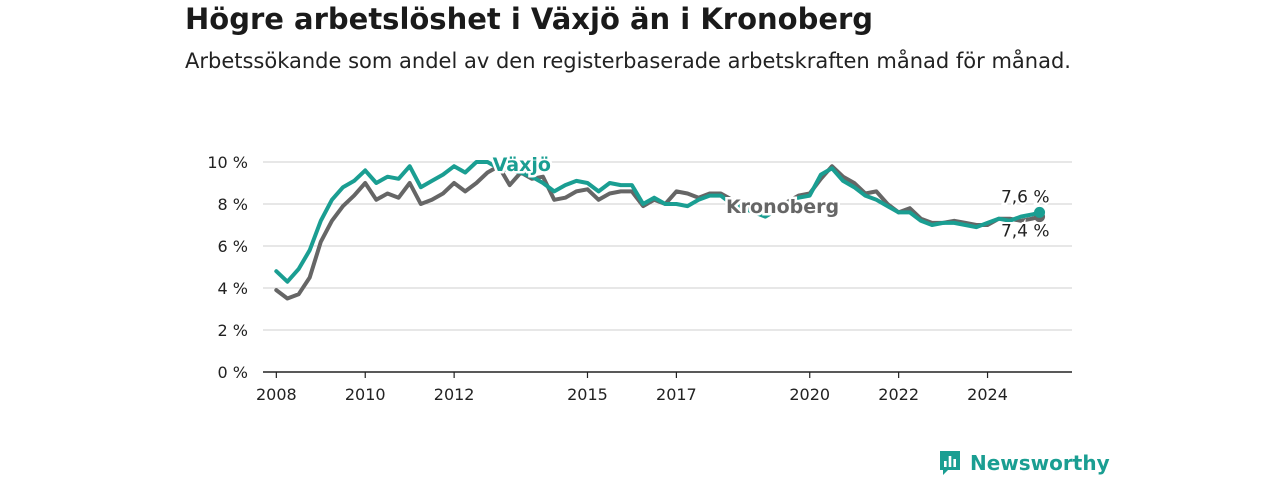  What do you see at coordinates (233, 246) in the screenshot?
I see `y-tick-label: 6 %` at bounding box center [233, 246].